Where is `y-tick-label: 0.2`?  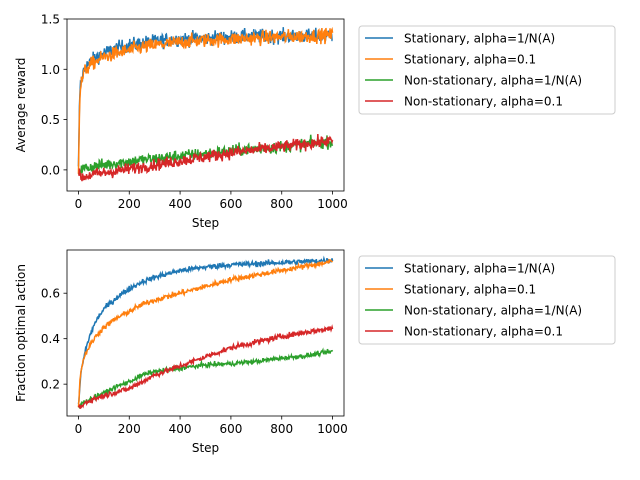 y-tick-label: 0.2 is located at coordinates (50, 385).